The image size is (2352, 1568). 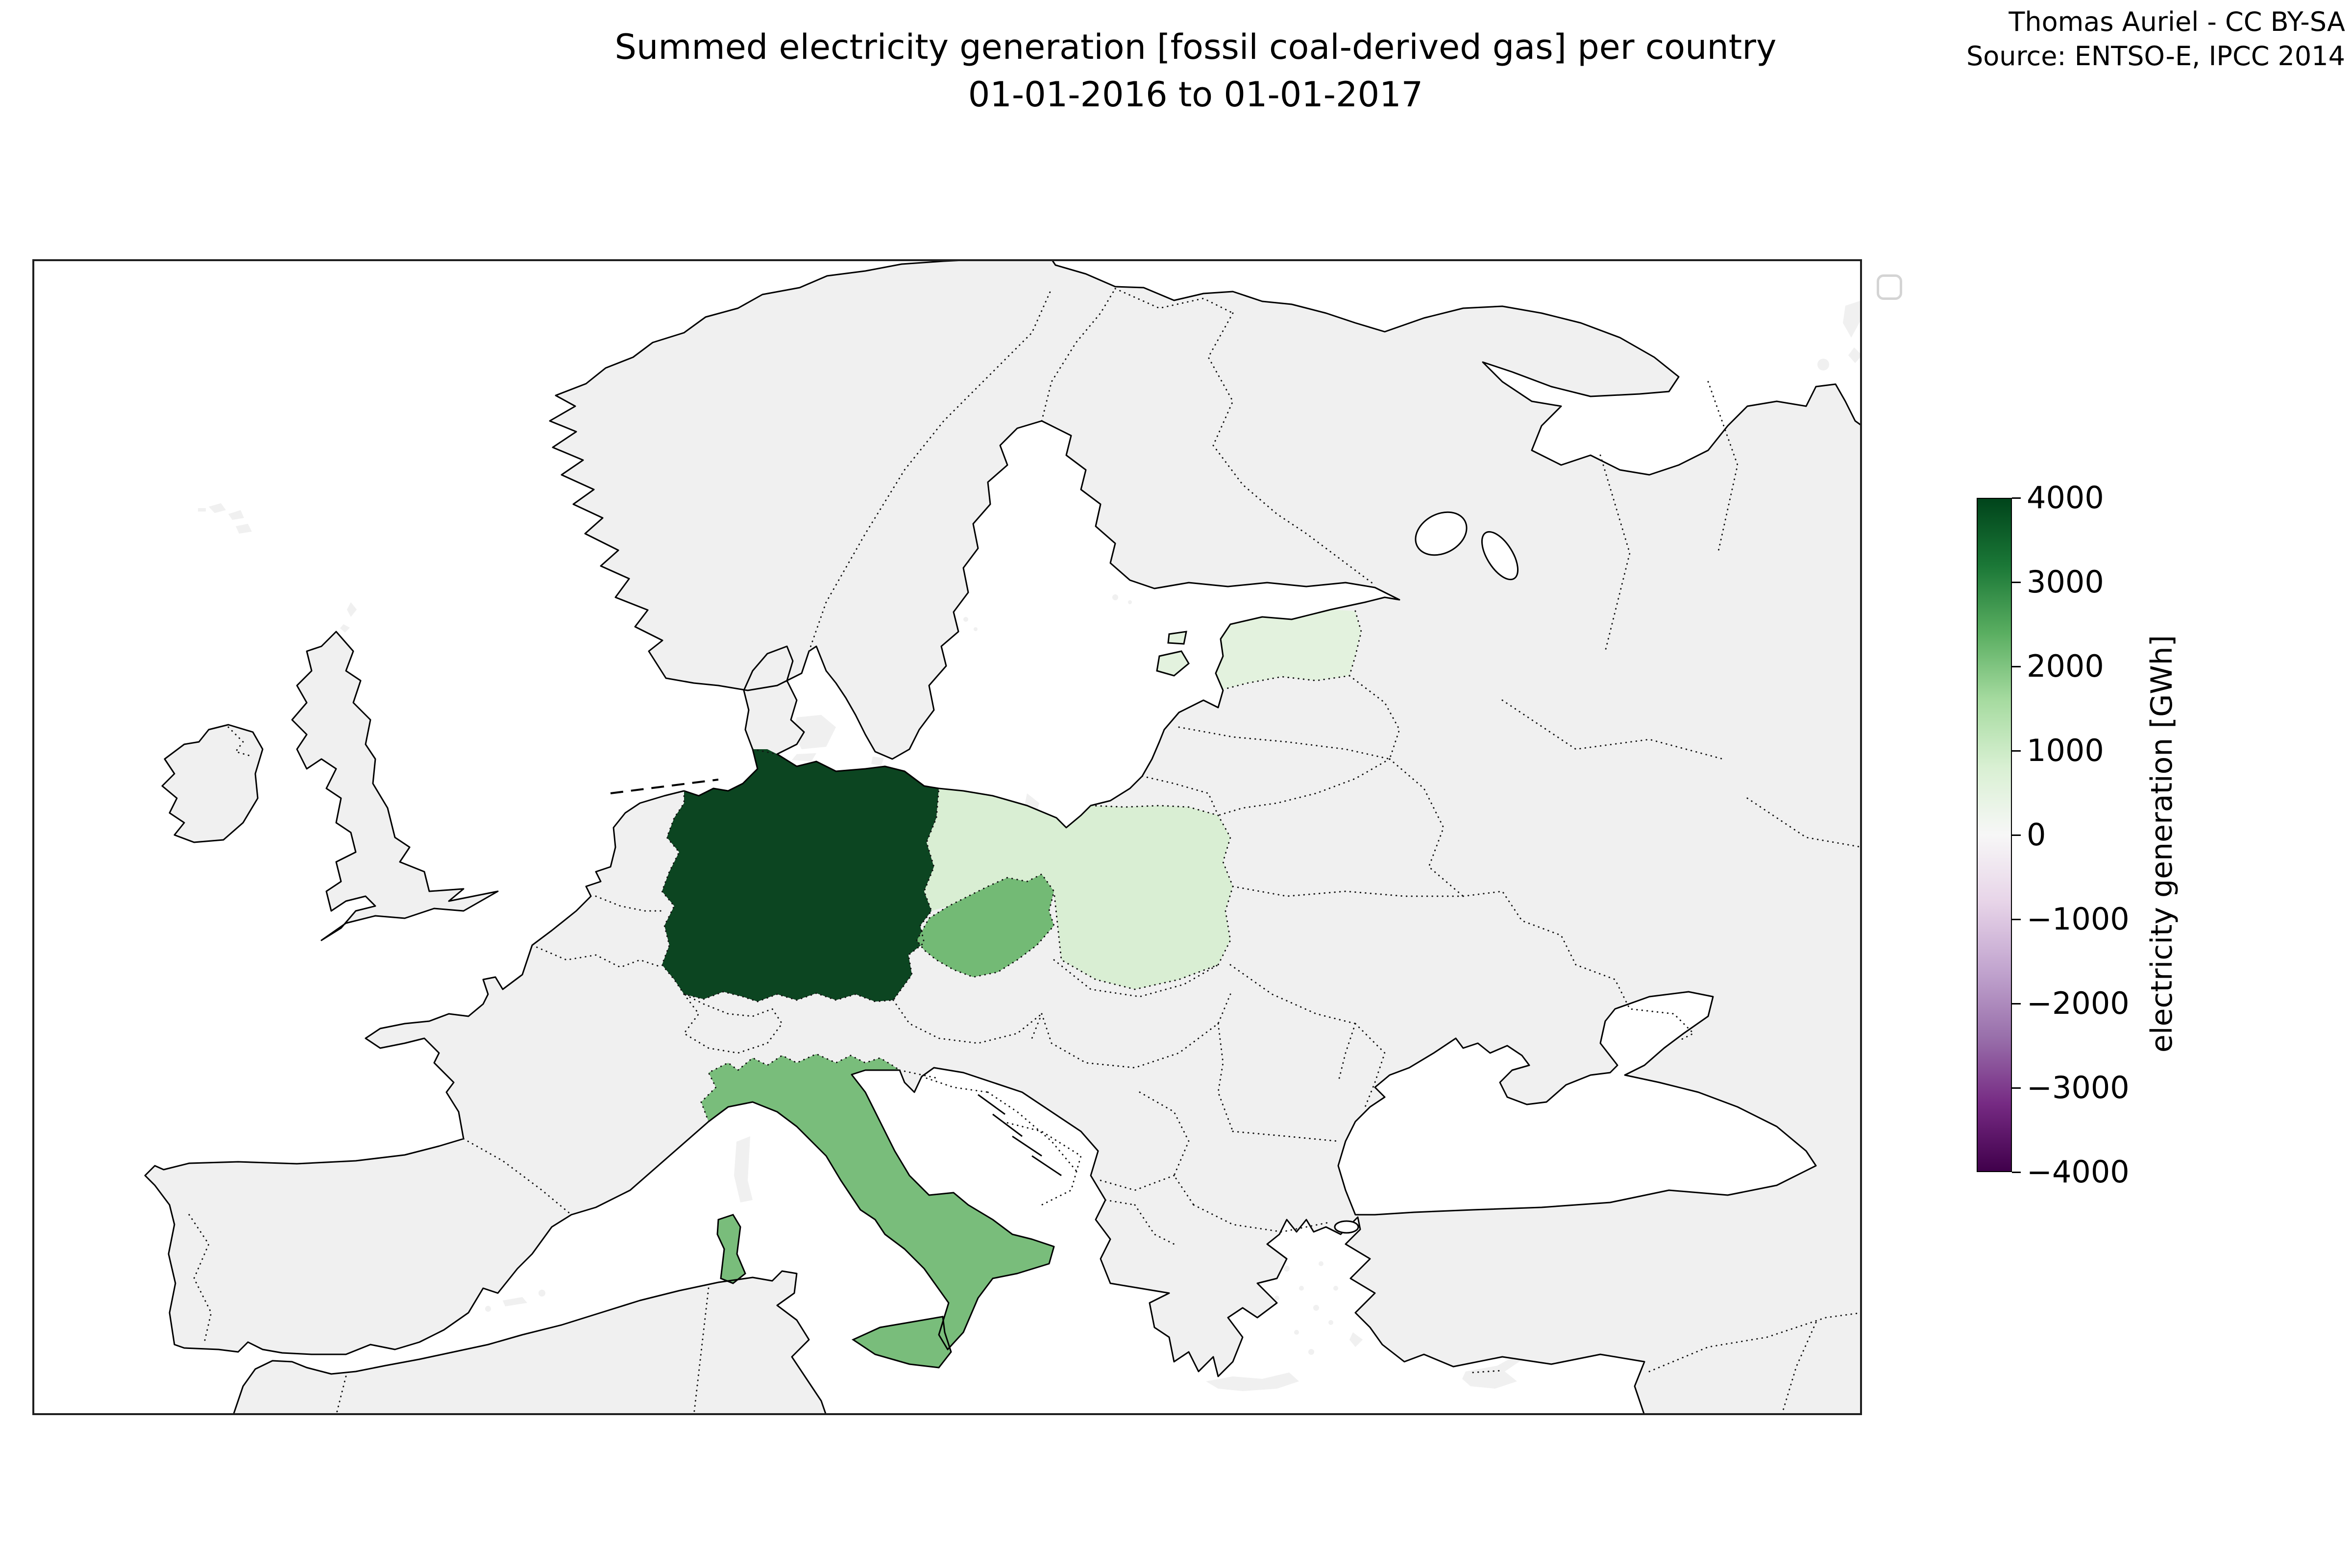 What do you see at coordinates (2016, 1003) in the screenshot?
I see `colorbar-tick-neg2000` at bounding box center [2016, 1003].